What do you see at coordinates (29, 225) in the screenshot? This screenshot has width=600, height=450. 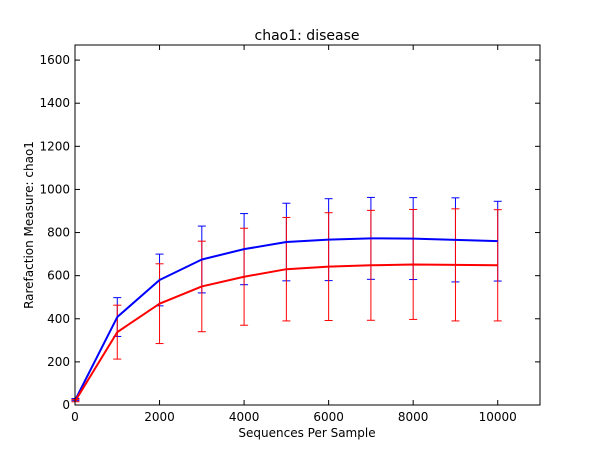 I see `y-axis-label: Rarefaction Measure: chao1` at bounding box center [29, 225].